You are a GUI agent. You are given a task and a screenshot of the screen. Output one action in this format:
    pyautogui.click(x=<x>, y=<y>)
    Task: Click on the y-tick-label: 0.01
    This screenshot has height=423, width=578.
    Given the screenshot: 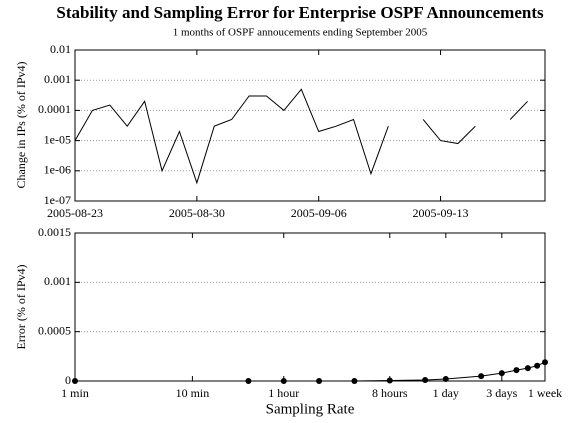 What is the action you would take?
    pyautogui.click(x=60, y=49)
    